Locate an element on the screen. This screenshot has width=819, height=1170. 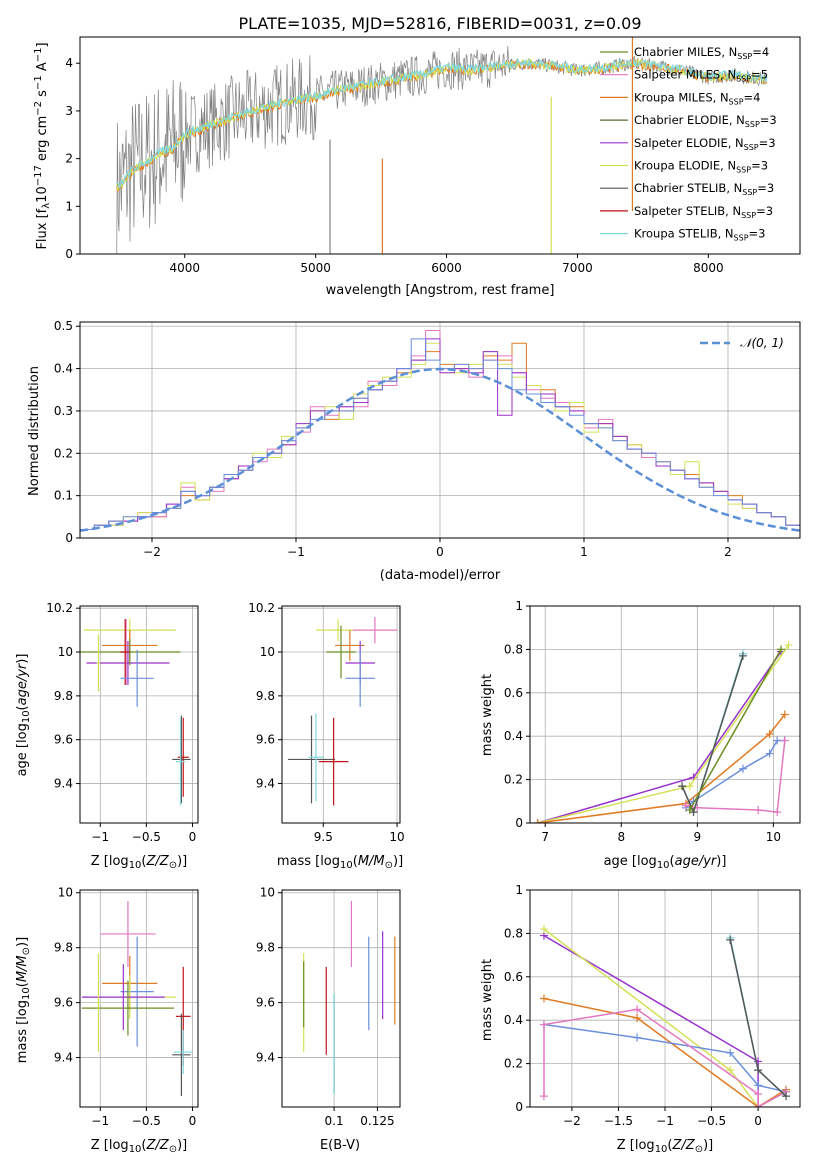
z-weight-xlabel: Z [log10(Z/Z⊙)] is located at coordinates (665, 1146).